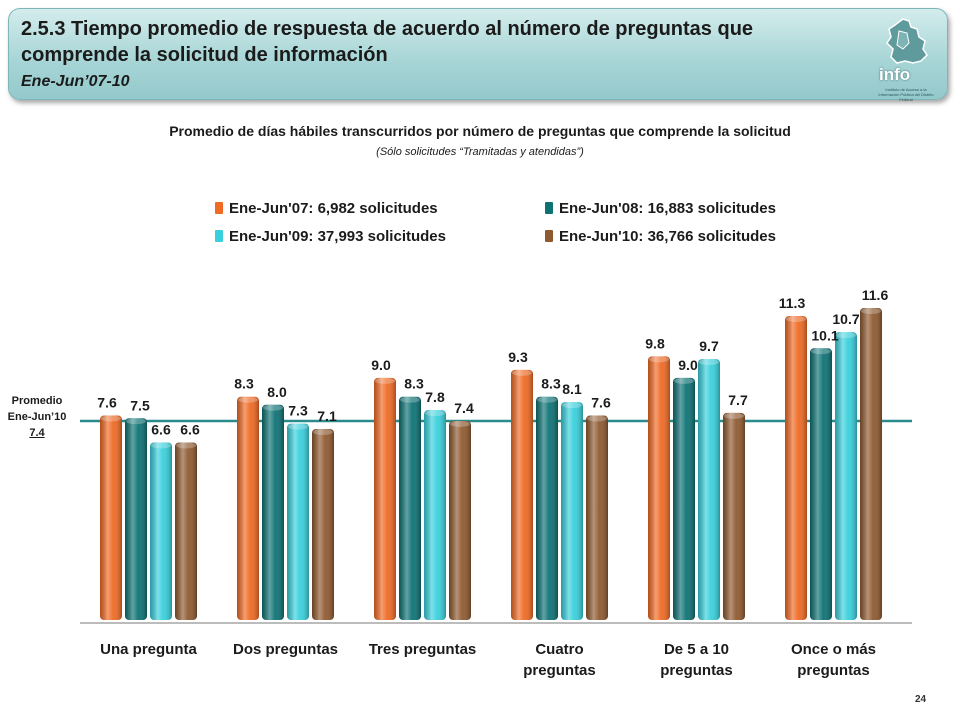  I want to click on legend-item: Ene-Jun'07: 6,982 solicitudes, so click(326, 209).